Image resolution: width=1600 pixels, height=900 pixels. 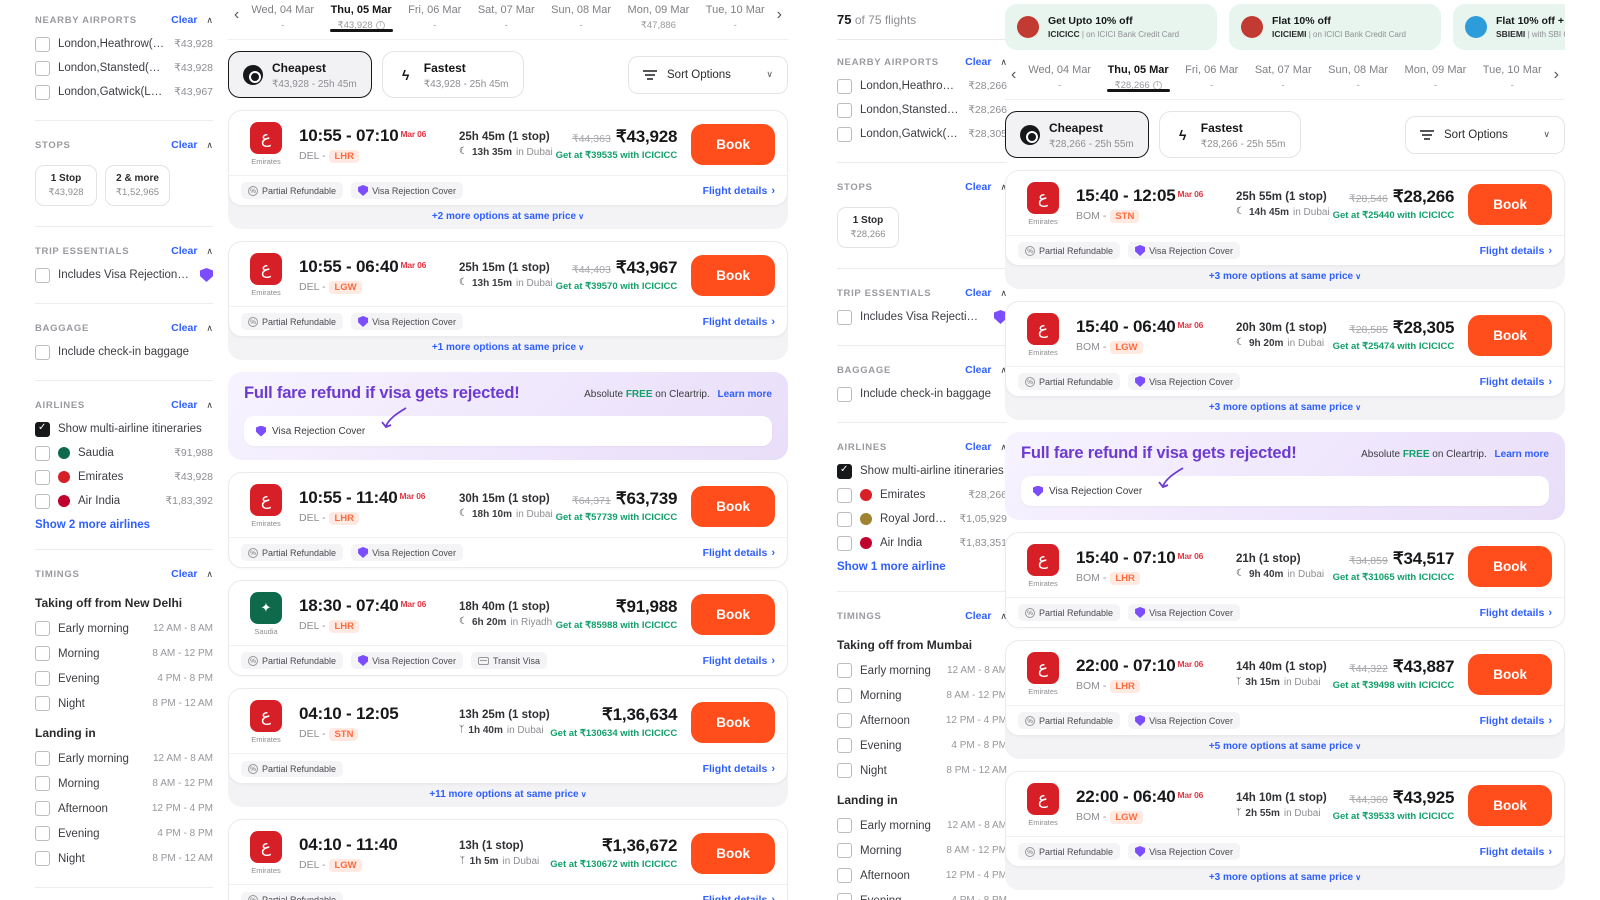 I want to click on more-options-toggle: +11 more options at same price, so click(x=508, y=795).